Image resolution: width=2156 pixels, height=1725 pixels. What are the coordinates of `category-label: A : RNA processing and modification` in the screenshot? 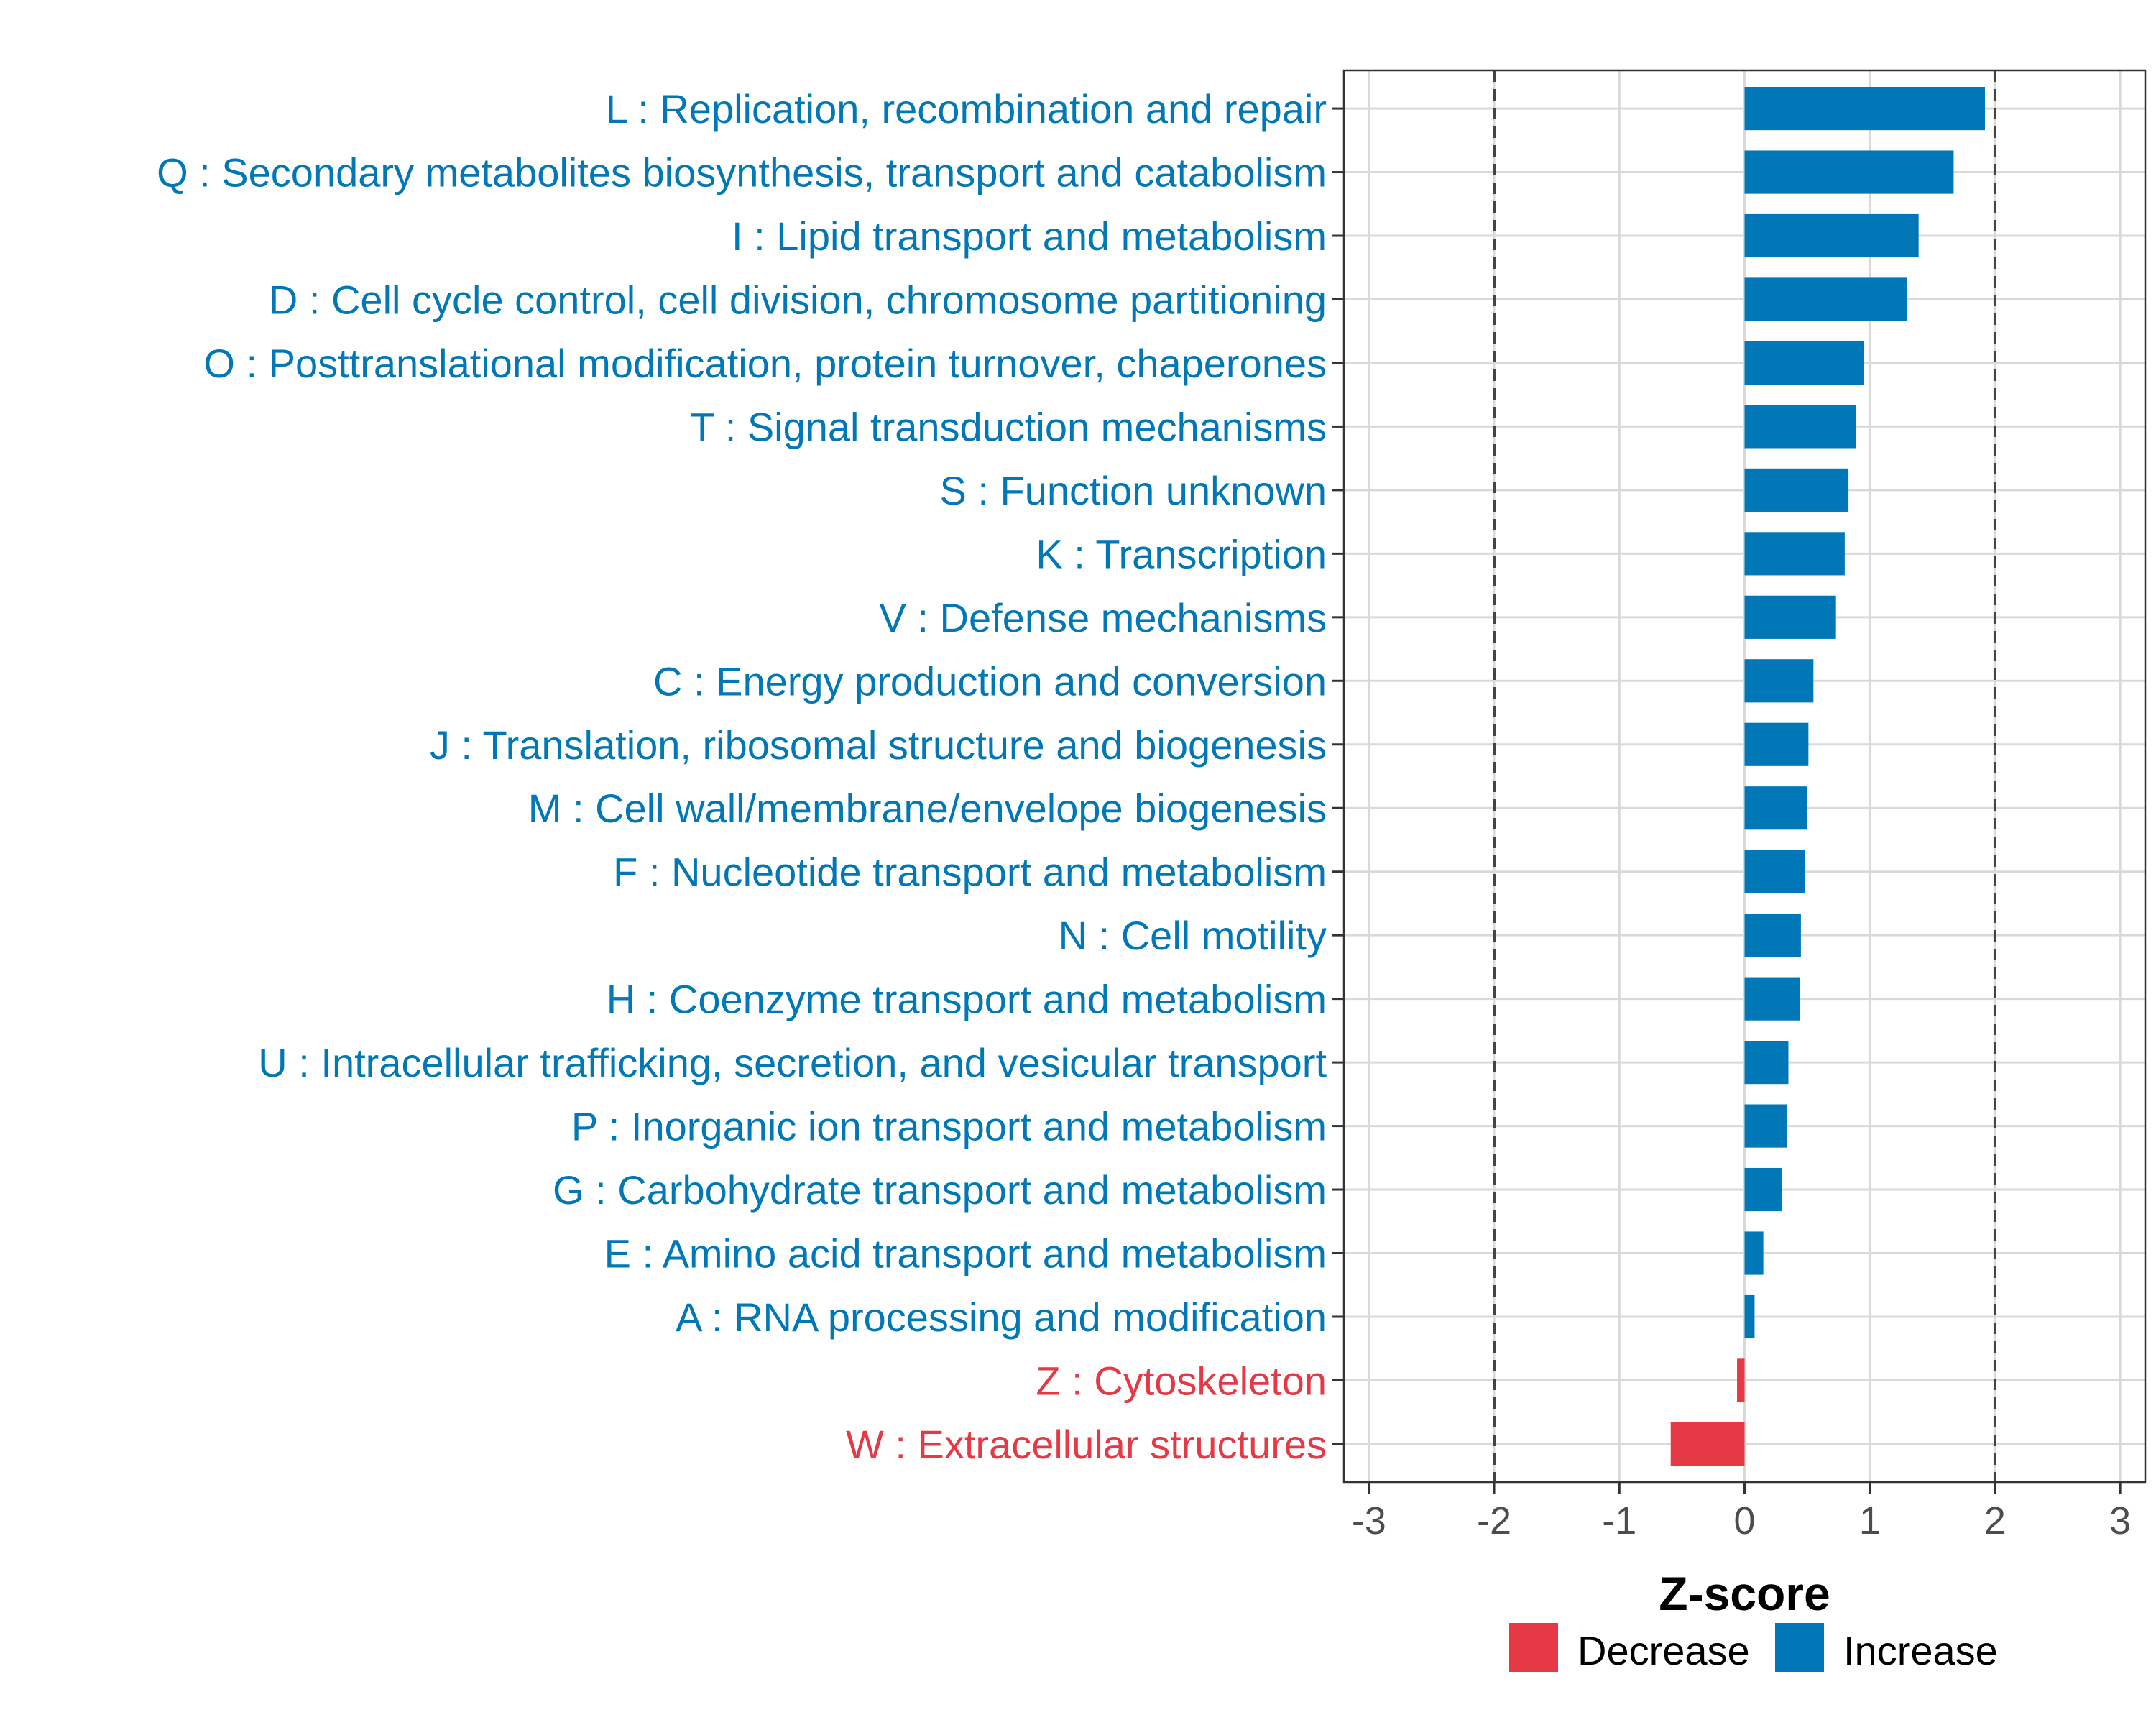 It's located at (1001, 1317).